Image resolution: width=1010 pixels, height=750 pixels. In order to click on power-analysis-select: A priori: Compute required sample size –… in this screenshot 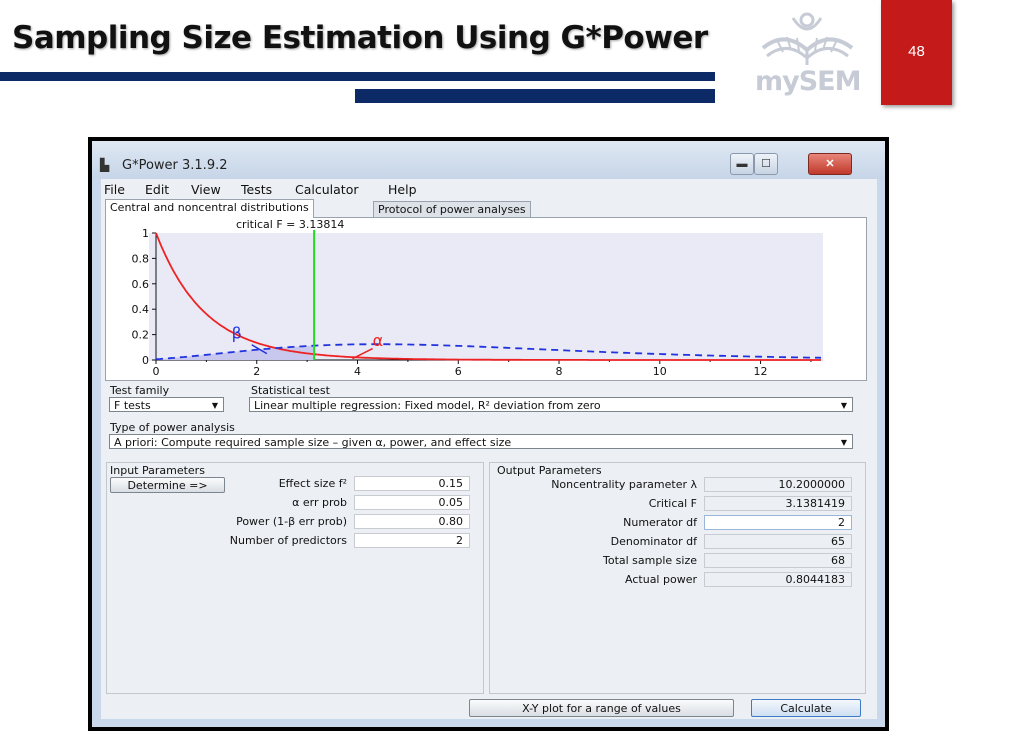, I will do `click(481, 441)`.